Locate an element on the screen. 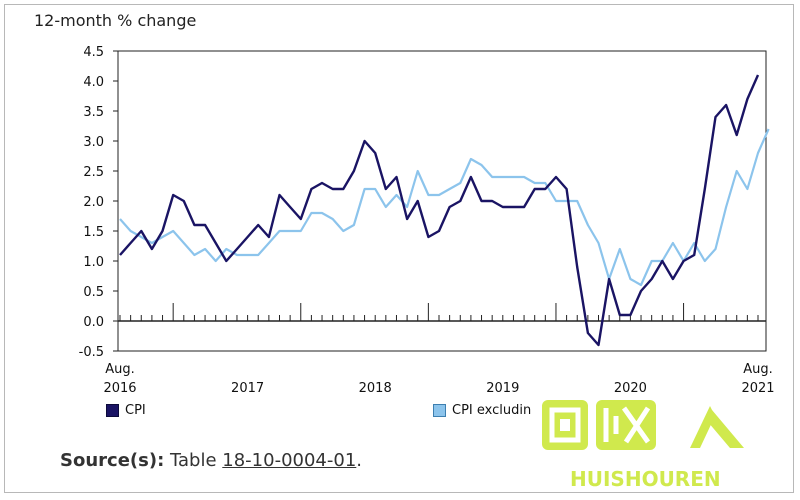 This screenshot has width=800, height=500. y-tick-label: 0.0 is located at coordinates (93, 322).